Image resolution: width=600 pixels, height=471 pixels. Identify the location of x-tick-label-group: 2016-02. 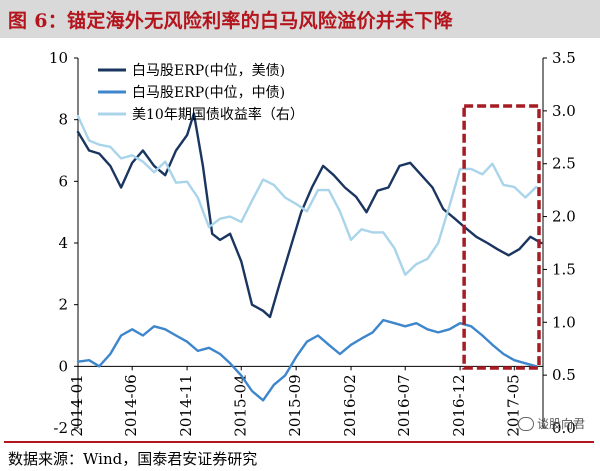
(350, 405).